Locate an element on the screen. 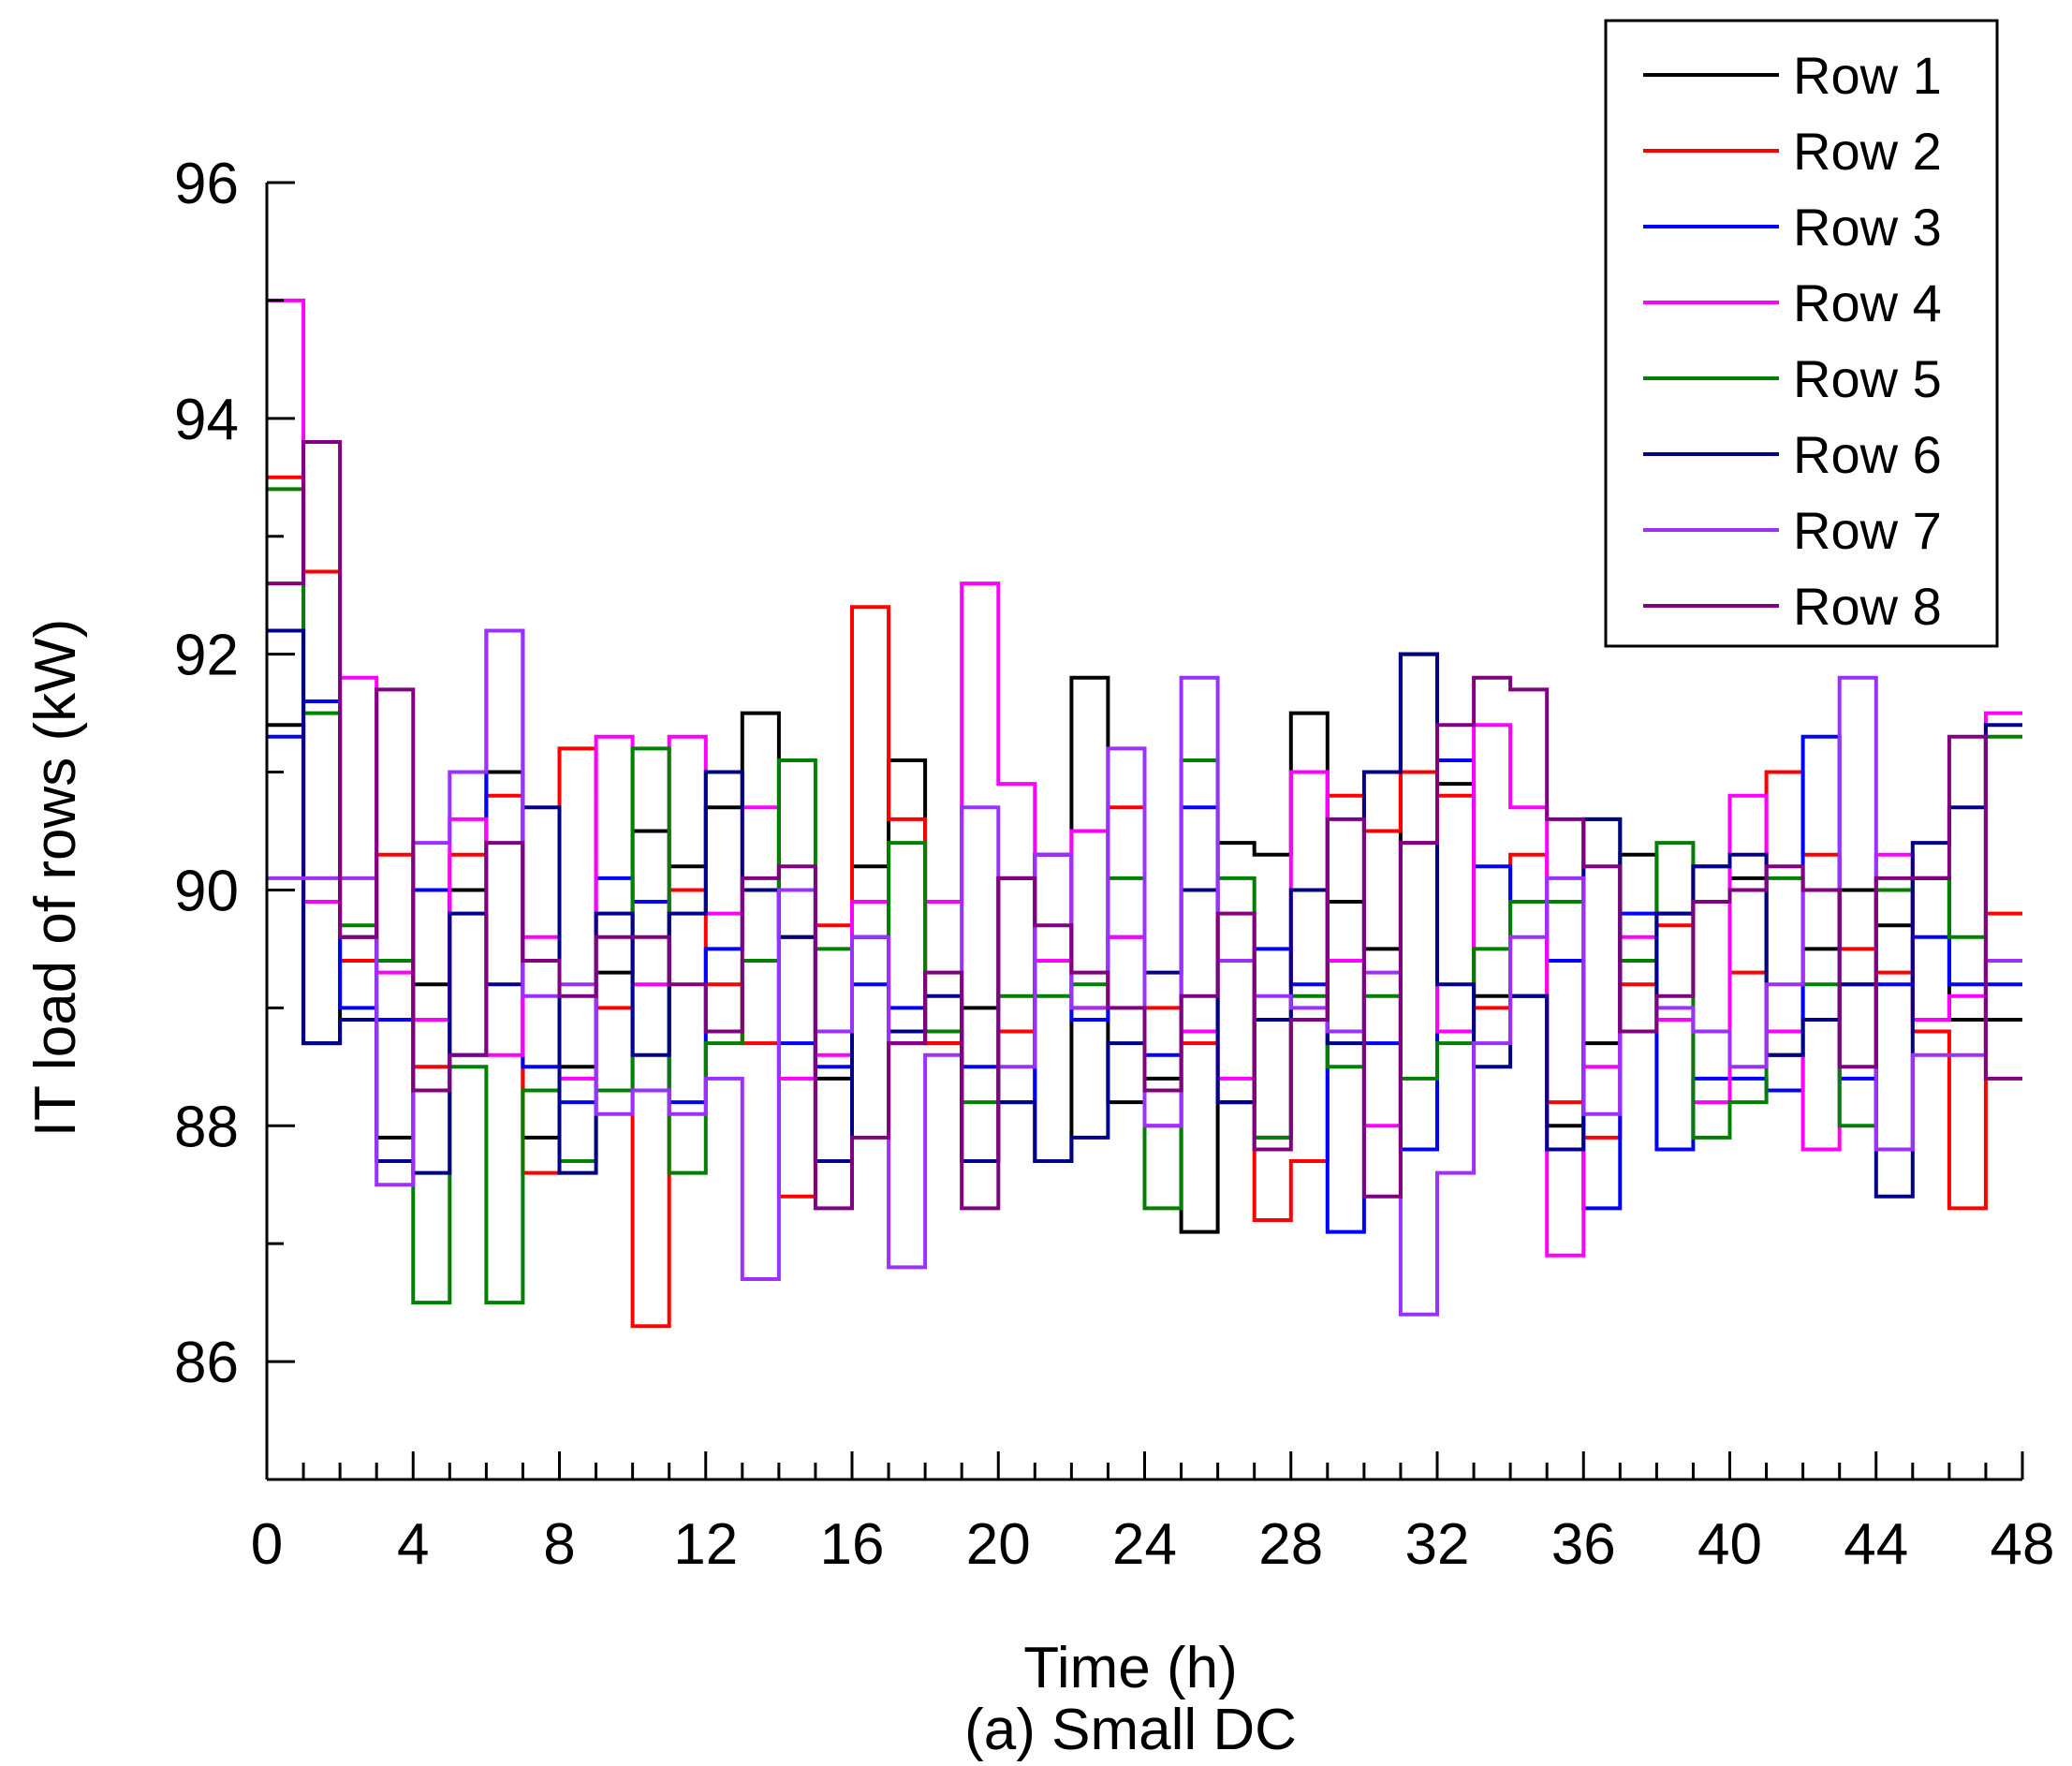 The width and height of the screenshot is (2072, 1766). y-tick-label: 94 is located at coordinates (206, 420).